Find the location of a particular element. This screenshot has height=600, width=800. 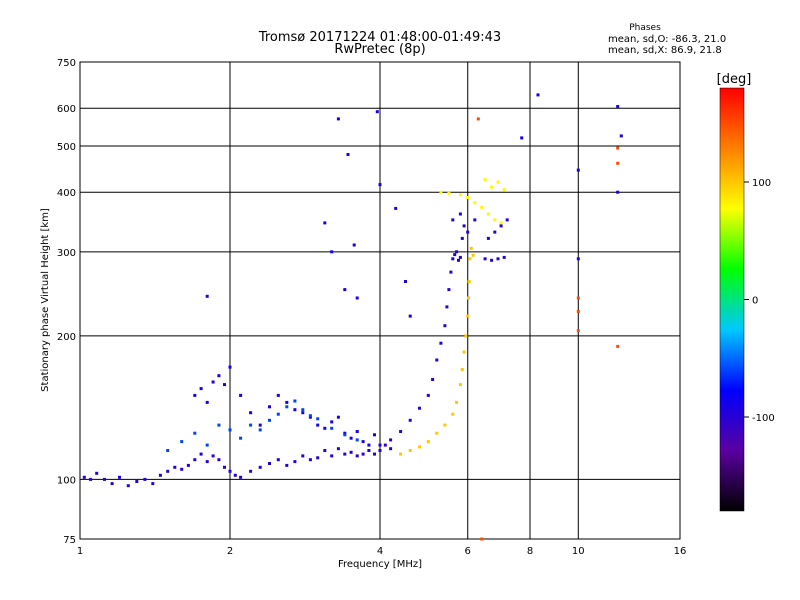

y-tick-label: 600 is located at coordinates (66, 109).